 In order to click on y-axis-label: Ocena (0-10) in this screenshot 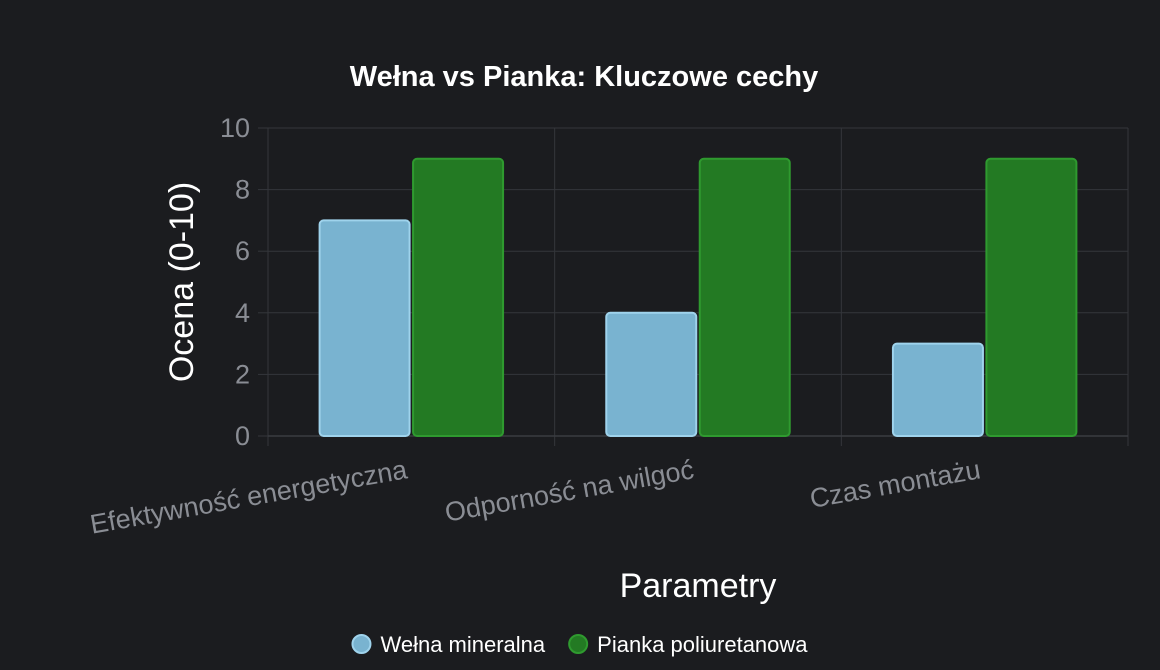, I will do `click(182, 282)`.